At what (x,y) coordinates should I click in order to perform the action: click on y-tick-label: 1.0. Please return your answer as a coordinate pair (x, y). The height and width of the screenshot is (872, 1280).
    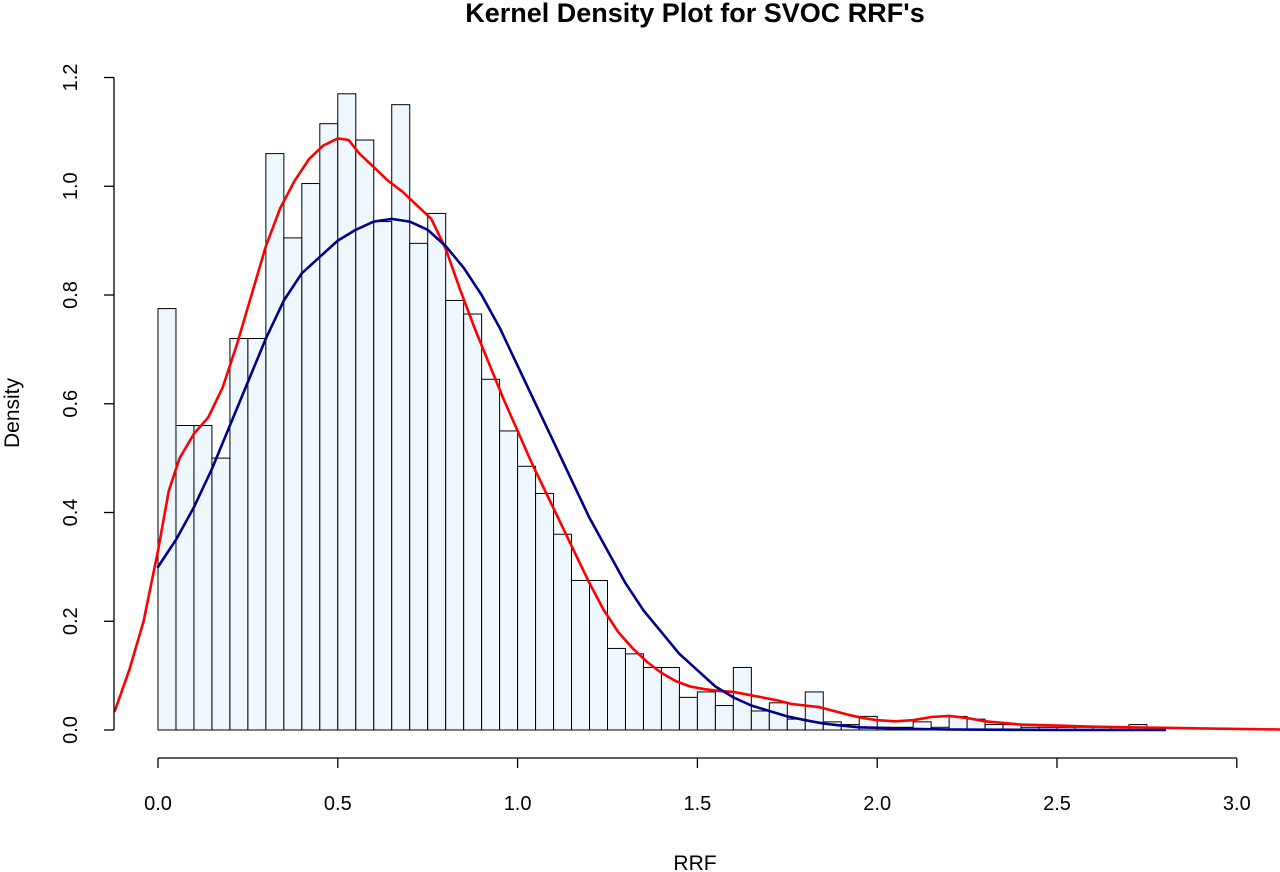
    Looking at the image, I should click on (71, 186).